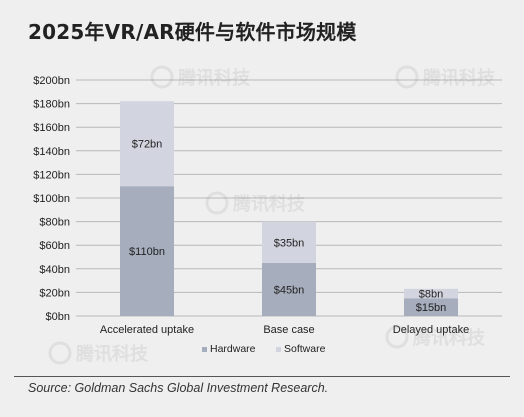  What do you see at coordinates (58, 317) in the screenshot?
I see `y-tick-label: $0bn` at bounding box center [58, 317].